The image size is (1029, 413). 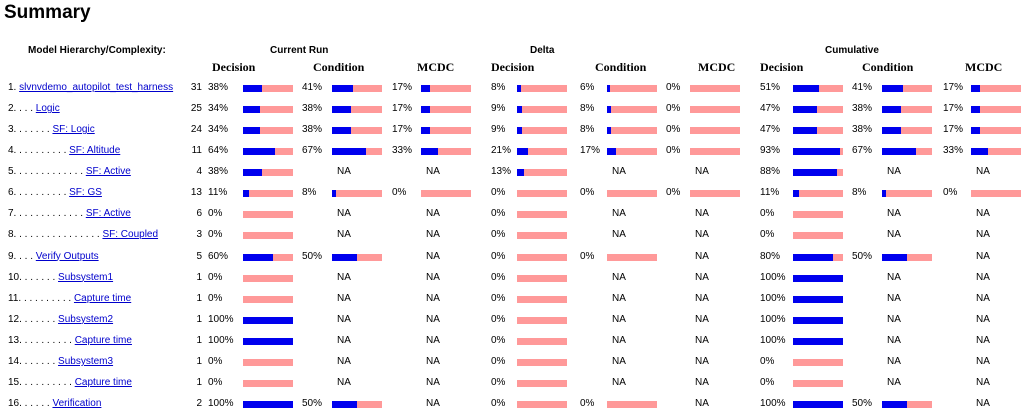 What do you see at coordinates (86, 277) in the screenshot?
I see `row-link: Subsystem1` at bounding box center [86, 277].